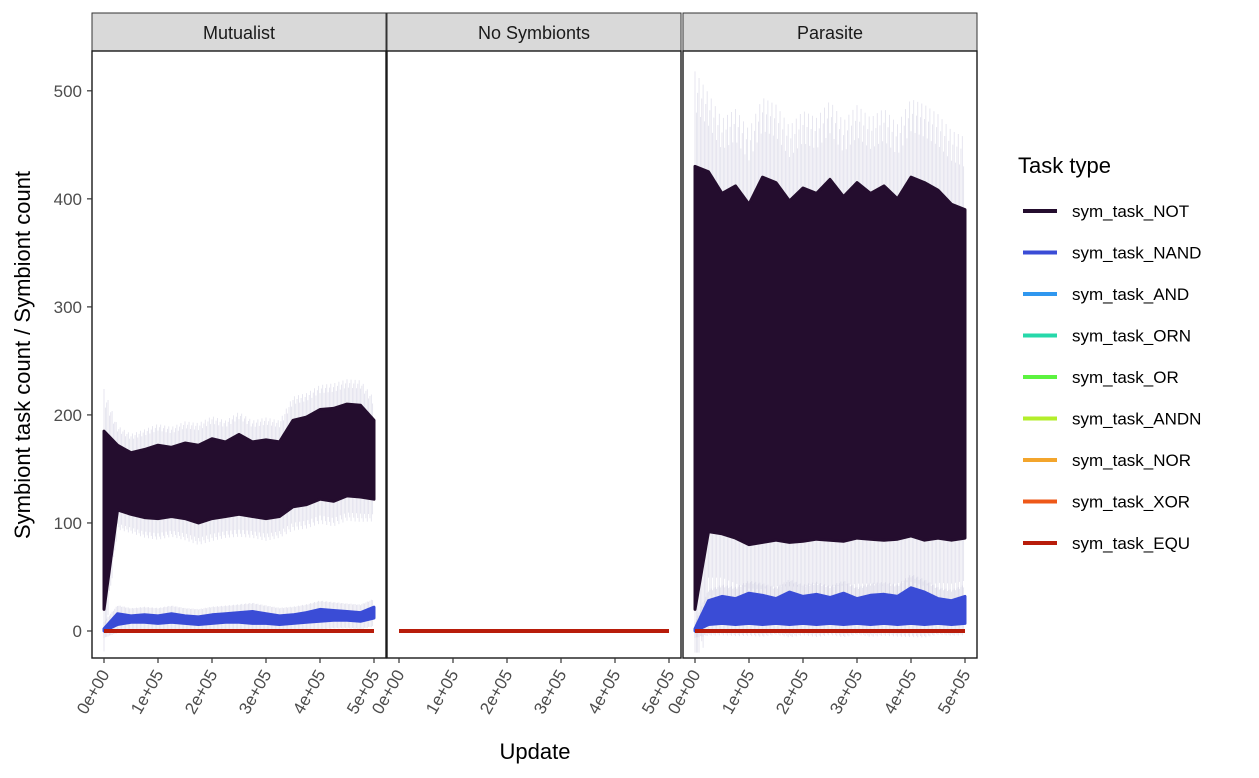 The width and height of the screenshot is (1259, 778). Describe the element at coordinates (1131, 543) in the screenshot. I see `legend-label: sym_task_EQU` at that location.